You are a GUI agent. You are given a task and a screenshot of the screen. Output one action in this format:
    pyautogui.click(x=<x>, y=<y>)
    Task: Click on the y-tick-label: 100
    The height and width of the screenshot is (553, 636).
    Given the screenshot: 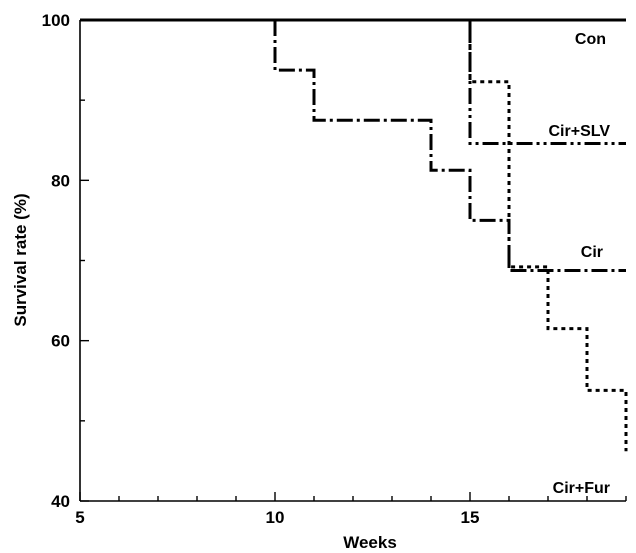 What is the action you would take?
    pyautogui.click(x=56, y=20)
    